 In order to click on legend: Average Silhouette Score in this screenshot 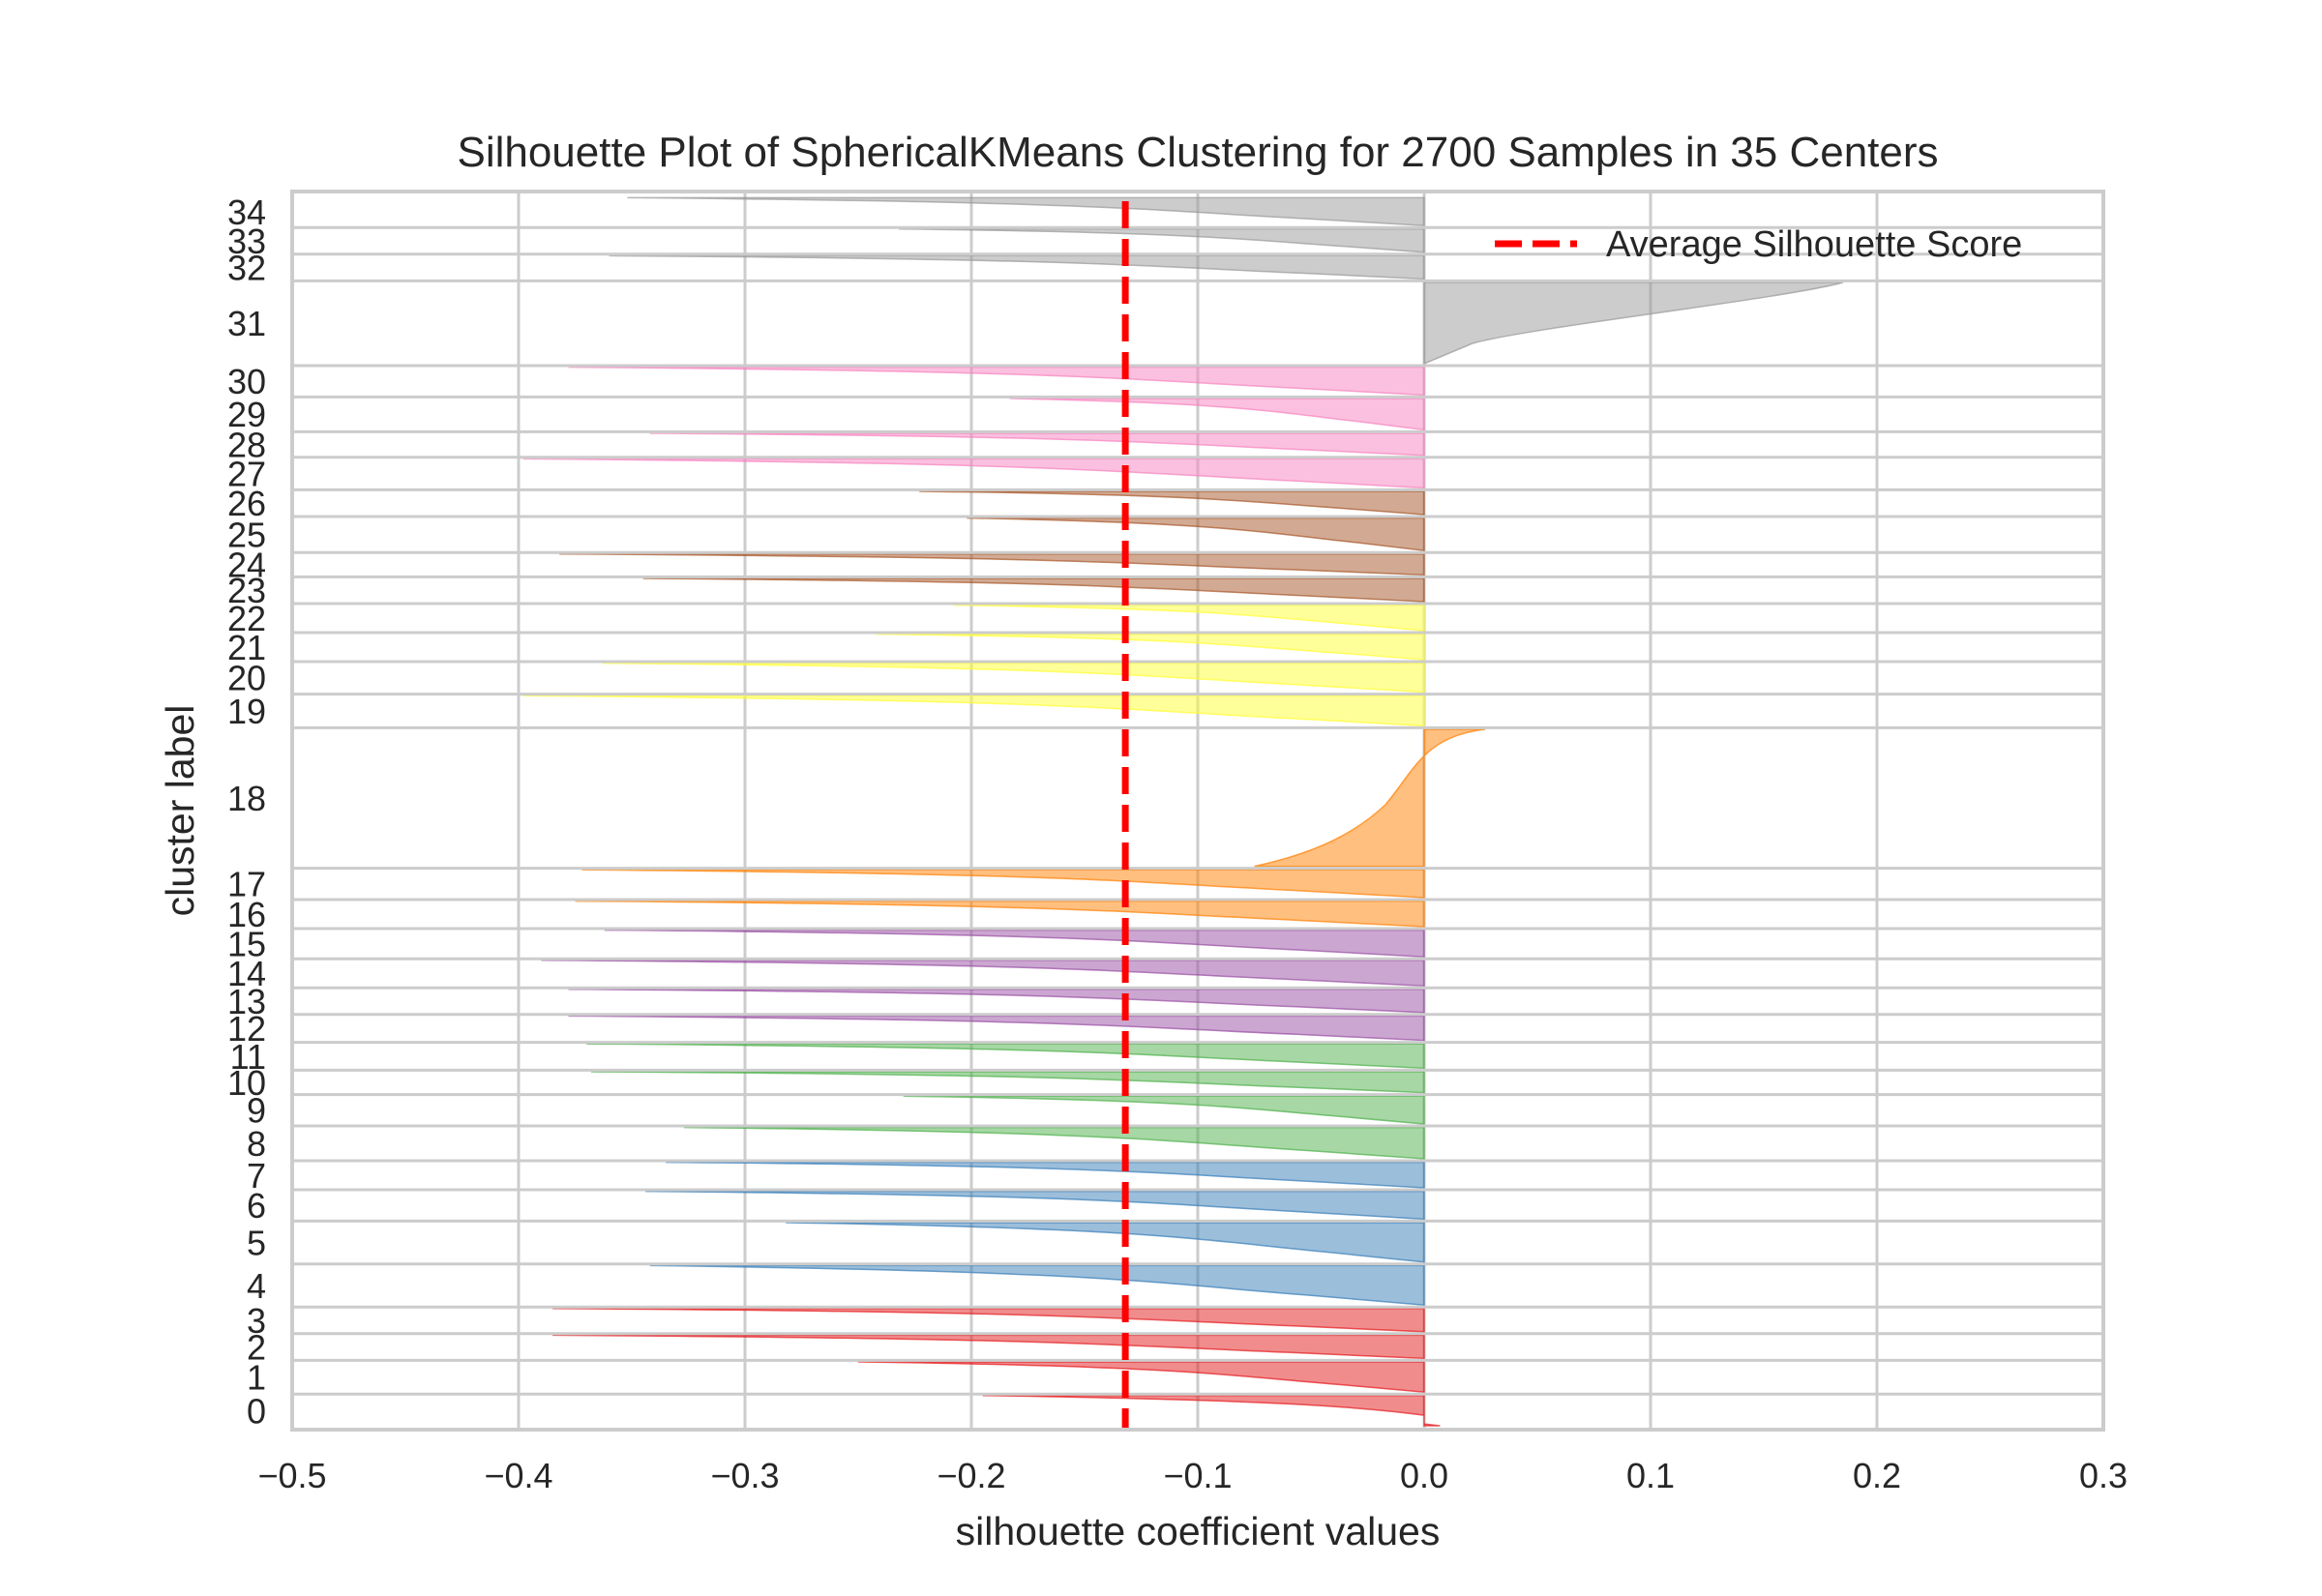, I will do `click(1758, 244)`.